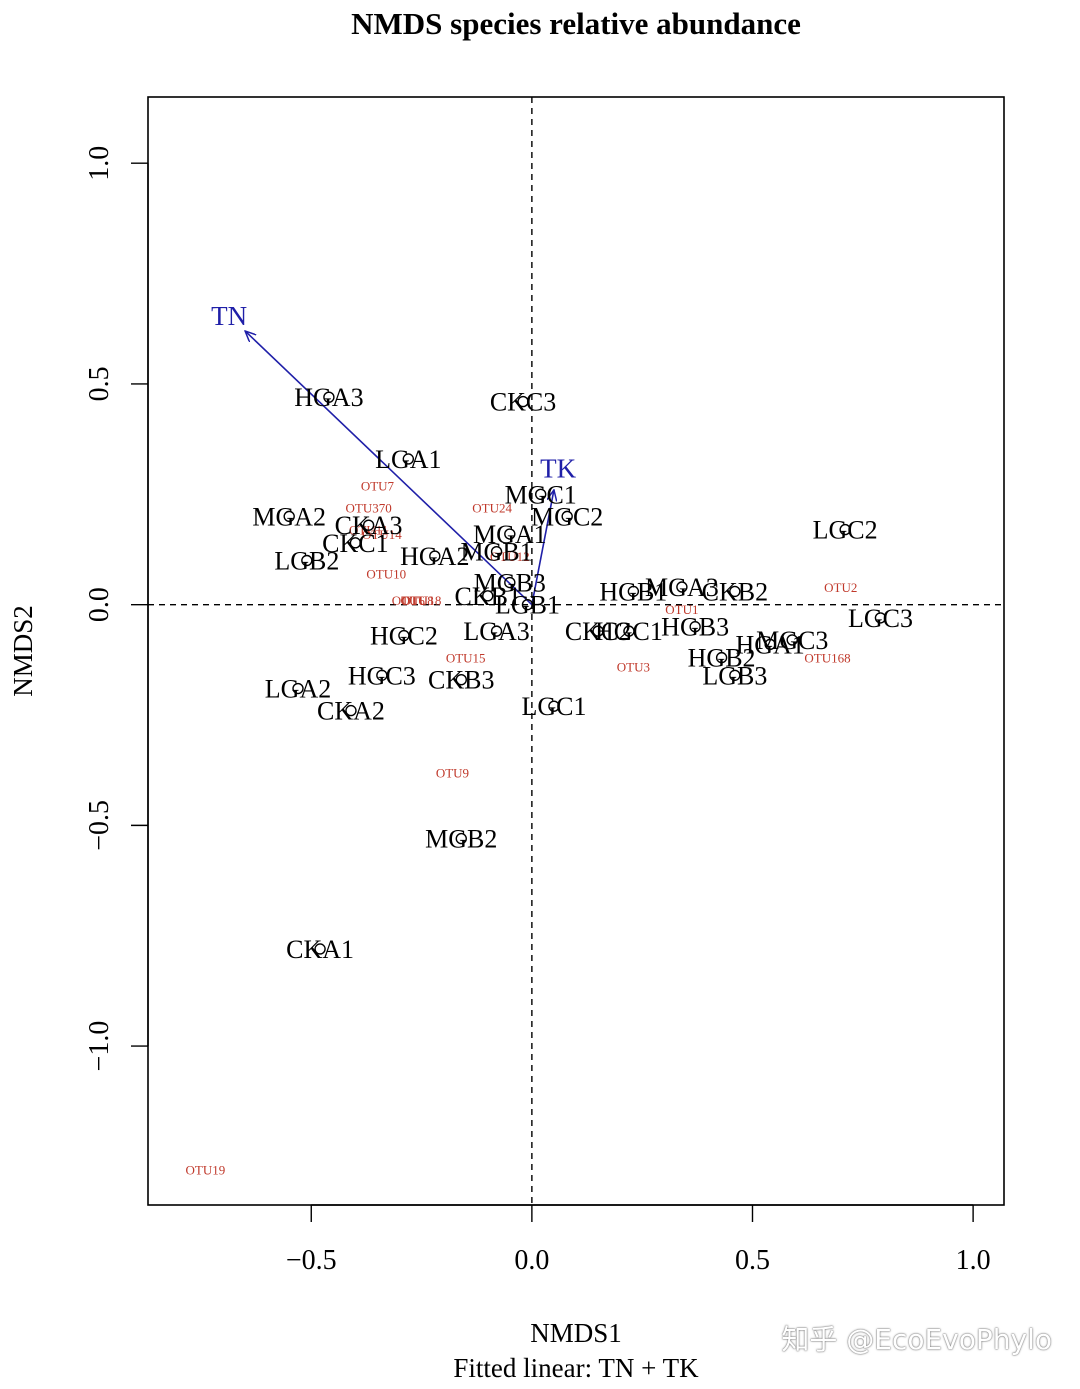 The width and height of the screenshot is (1080, 1389). I want to click on sample-label: LGC3, so click(880, 618).